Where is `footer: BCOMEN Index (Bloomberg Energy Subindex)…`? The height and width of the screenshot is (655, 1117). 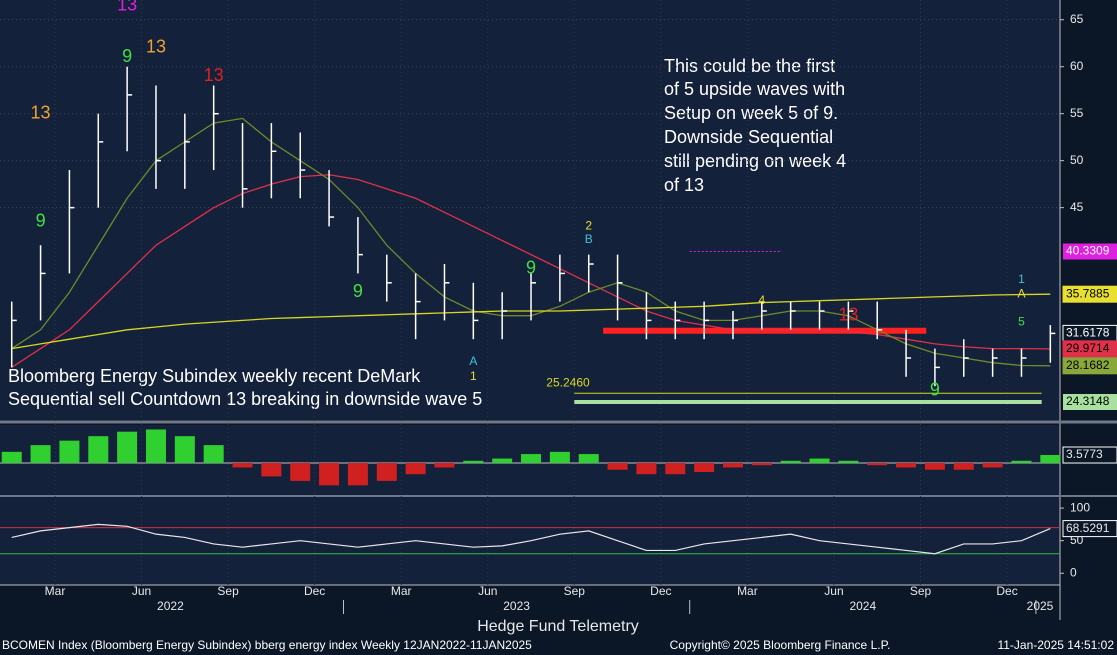
footer: BCOMEN Index (Bloomberg Energy Subindex)… is located at coordinates (267, 645).